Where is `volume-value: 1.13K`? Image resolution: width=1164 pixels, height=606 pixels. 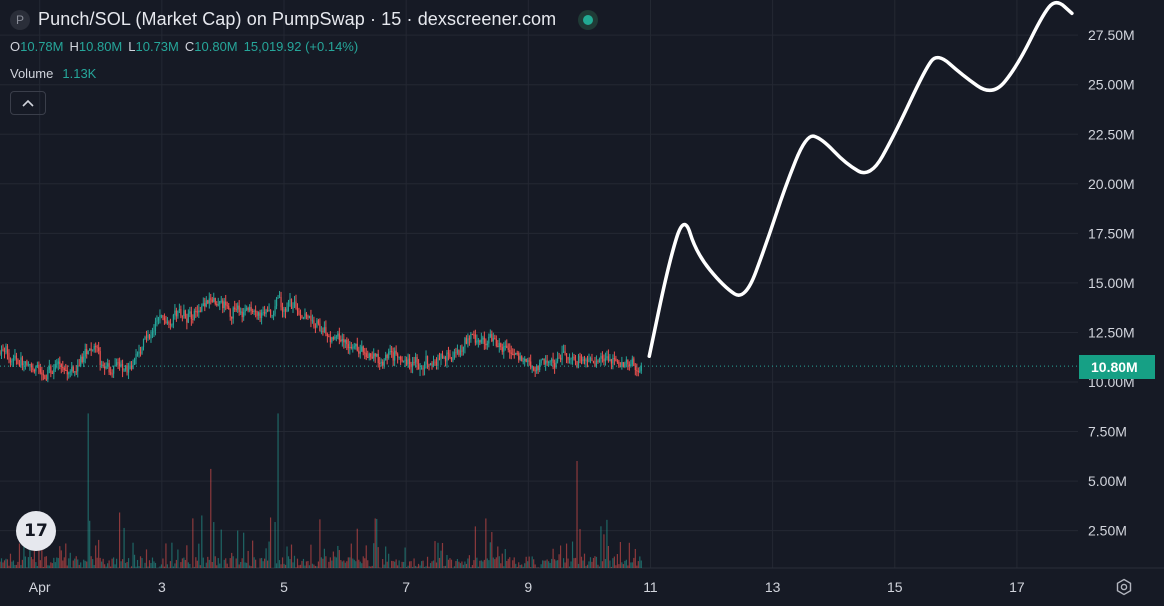 volume-value: 1.13K is located at coordinates (79, 73).